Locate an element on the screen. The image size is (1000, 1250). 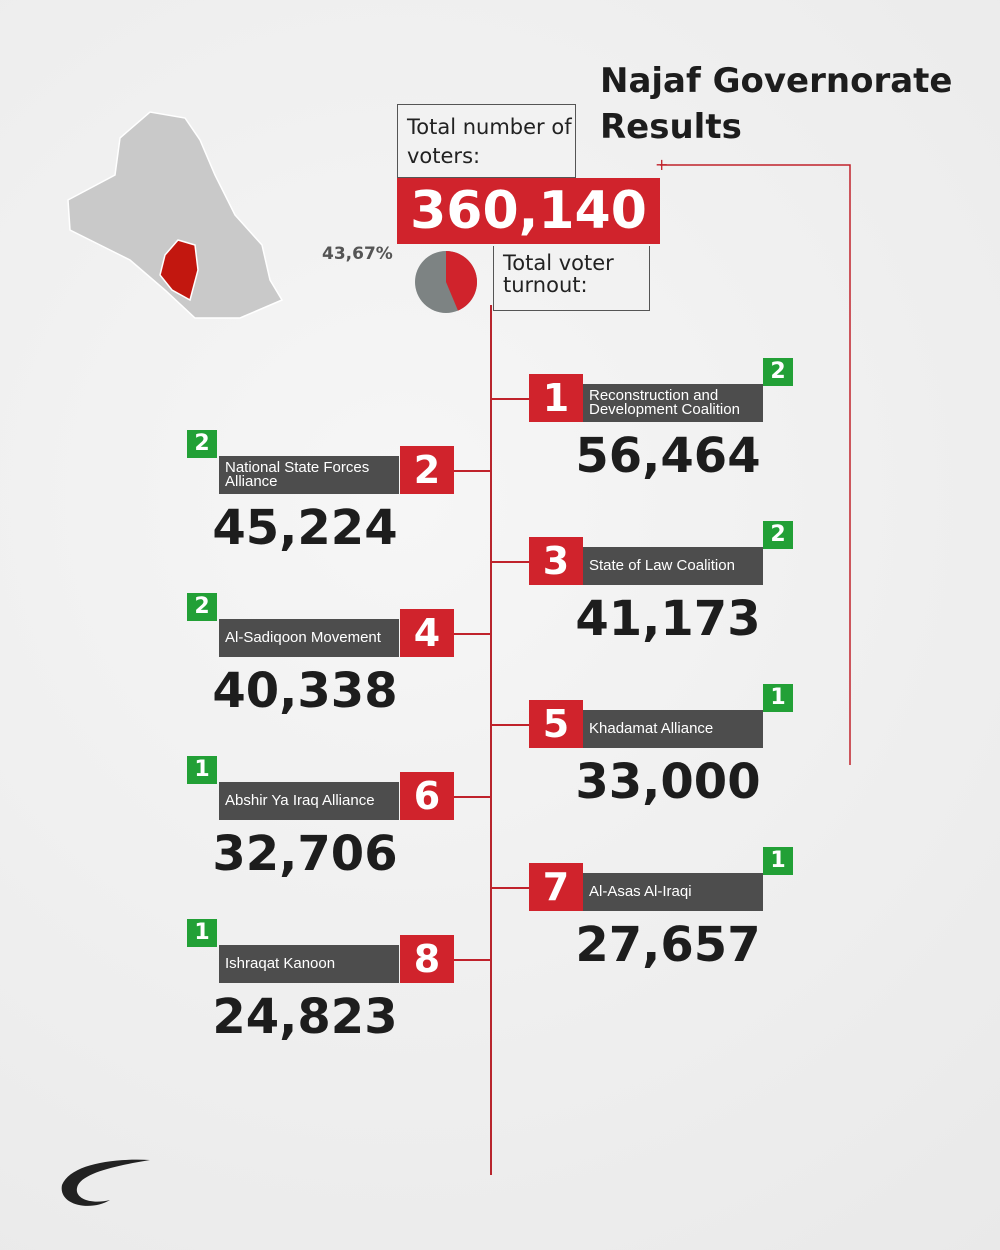
party-name: Abshir Ya Iraq Alliance is located at coordinates (309, 801).